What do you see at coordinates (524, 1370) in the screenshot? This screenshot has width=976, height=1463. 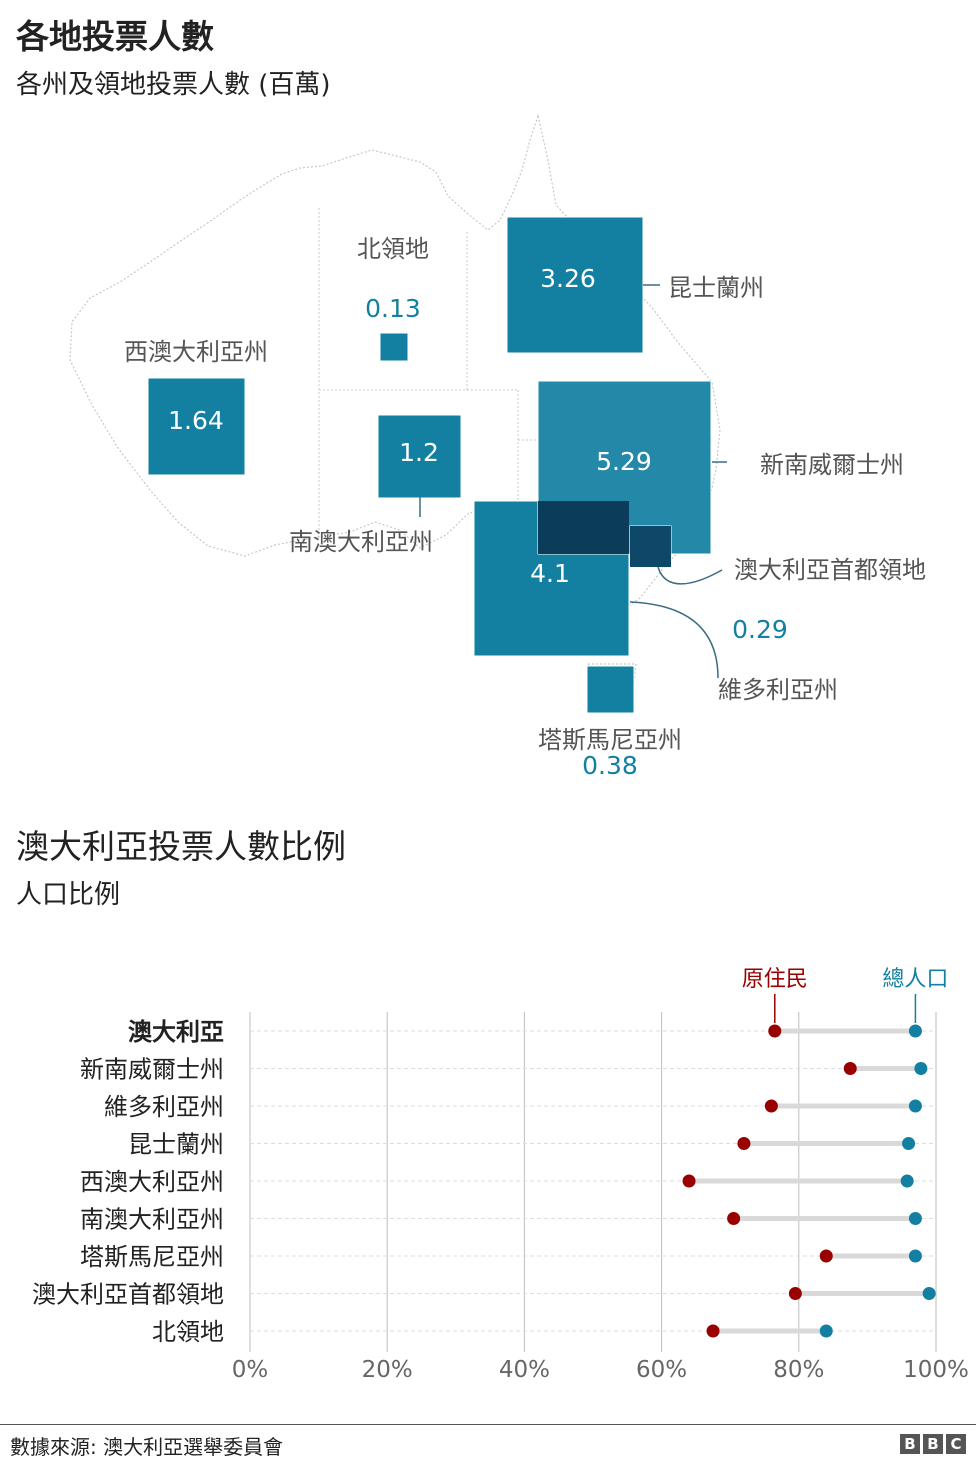 I see `x-tick-label: 40%` at bounding box center [524, 1370].